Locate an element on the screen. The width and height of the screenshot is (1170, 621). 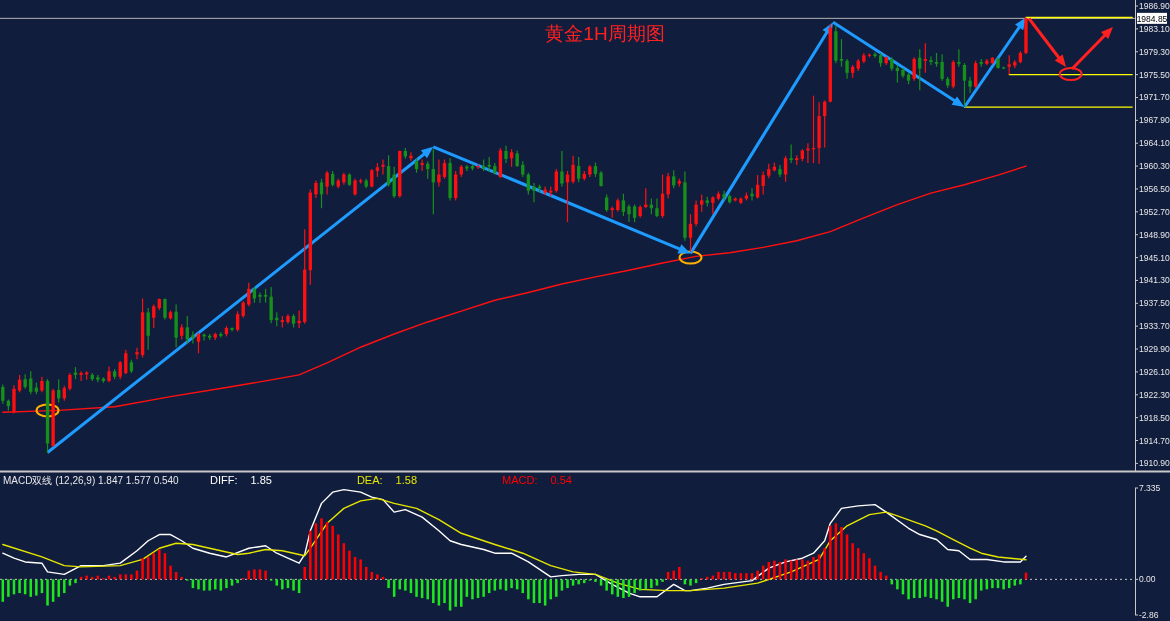
y-tick-label: -2.86 is located at coordinates (1149, 615).